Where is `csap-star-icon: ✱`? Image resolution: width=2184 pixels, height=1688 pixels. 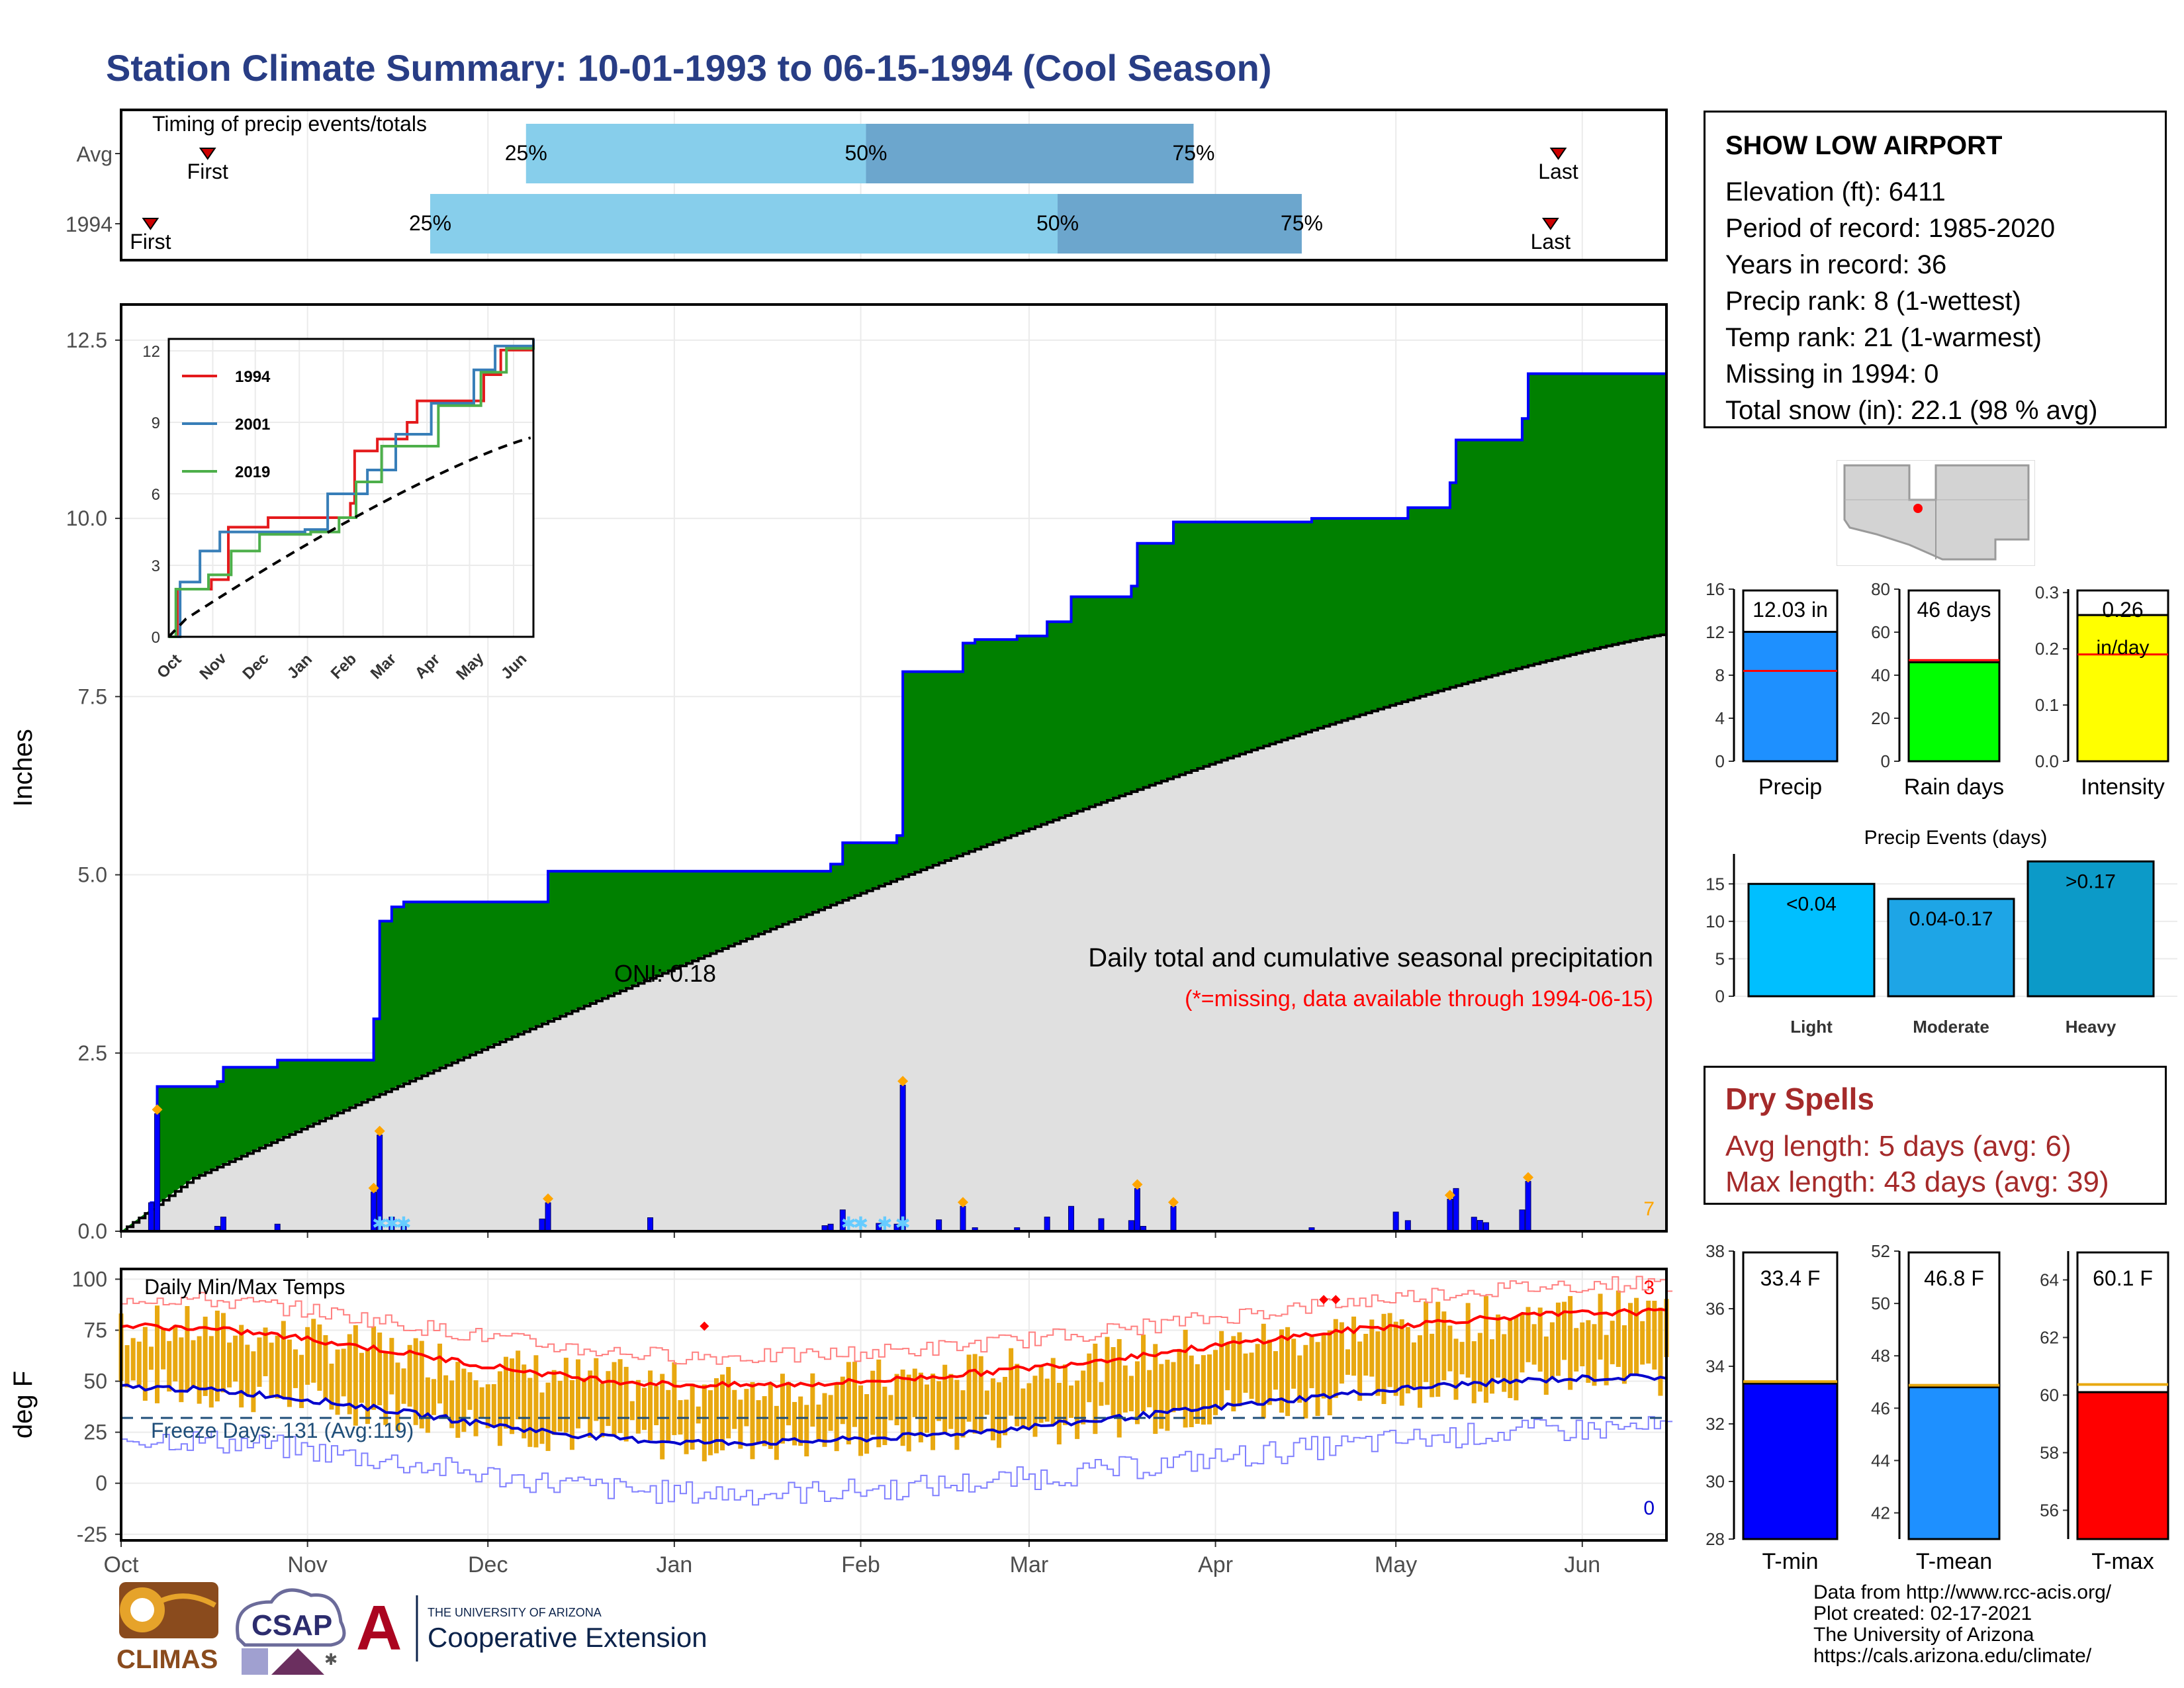
csap-star-icon: ✱ is located at coordinates (331, 1660).